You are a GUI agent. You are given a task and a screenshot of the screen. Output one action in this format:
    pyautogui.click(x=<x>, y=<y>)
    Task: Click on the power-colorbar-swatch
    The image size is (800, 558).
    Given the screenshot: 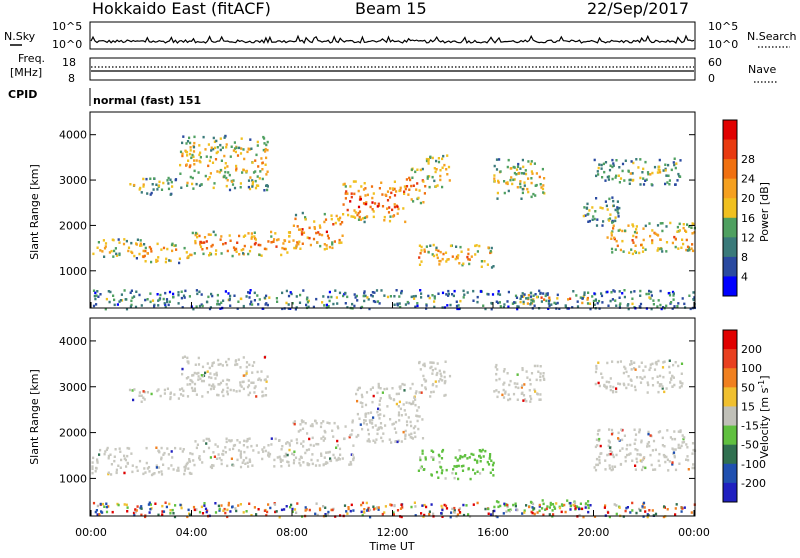 What is the action you would take?
    pyautogui.click(x=730, y=169)
    